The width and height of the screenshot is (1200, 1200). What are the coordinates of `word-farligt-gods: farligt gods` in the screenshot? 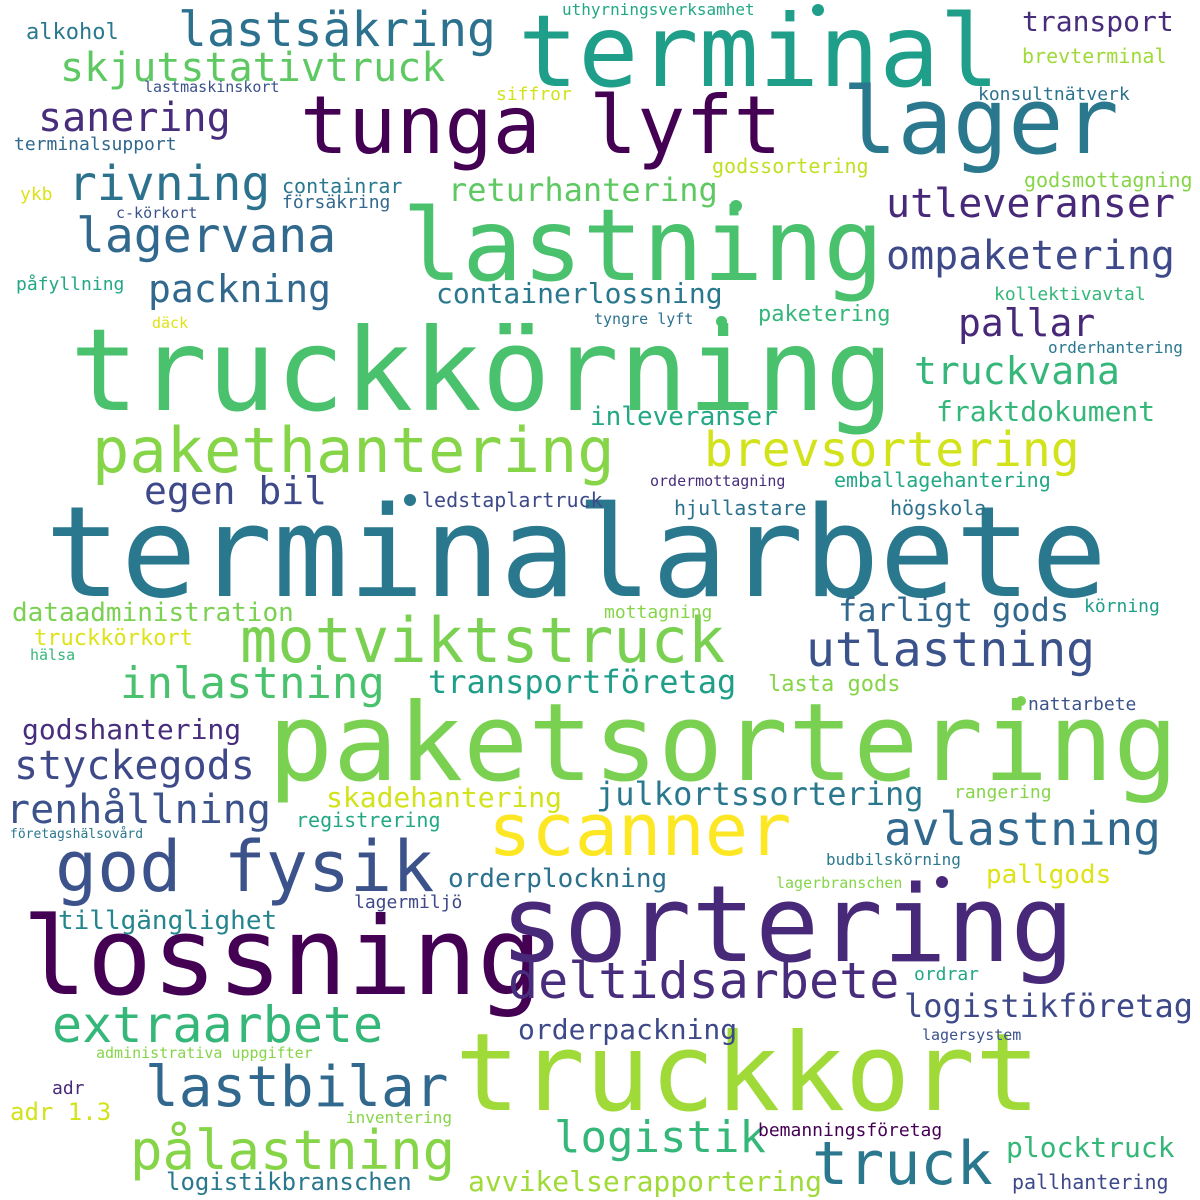 It's located at (954, 610).